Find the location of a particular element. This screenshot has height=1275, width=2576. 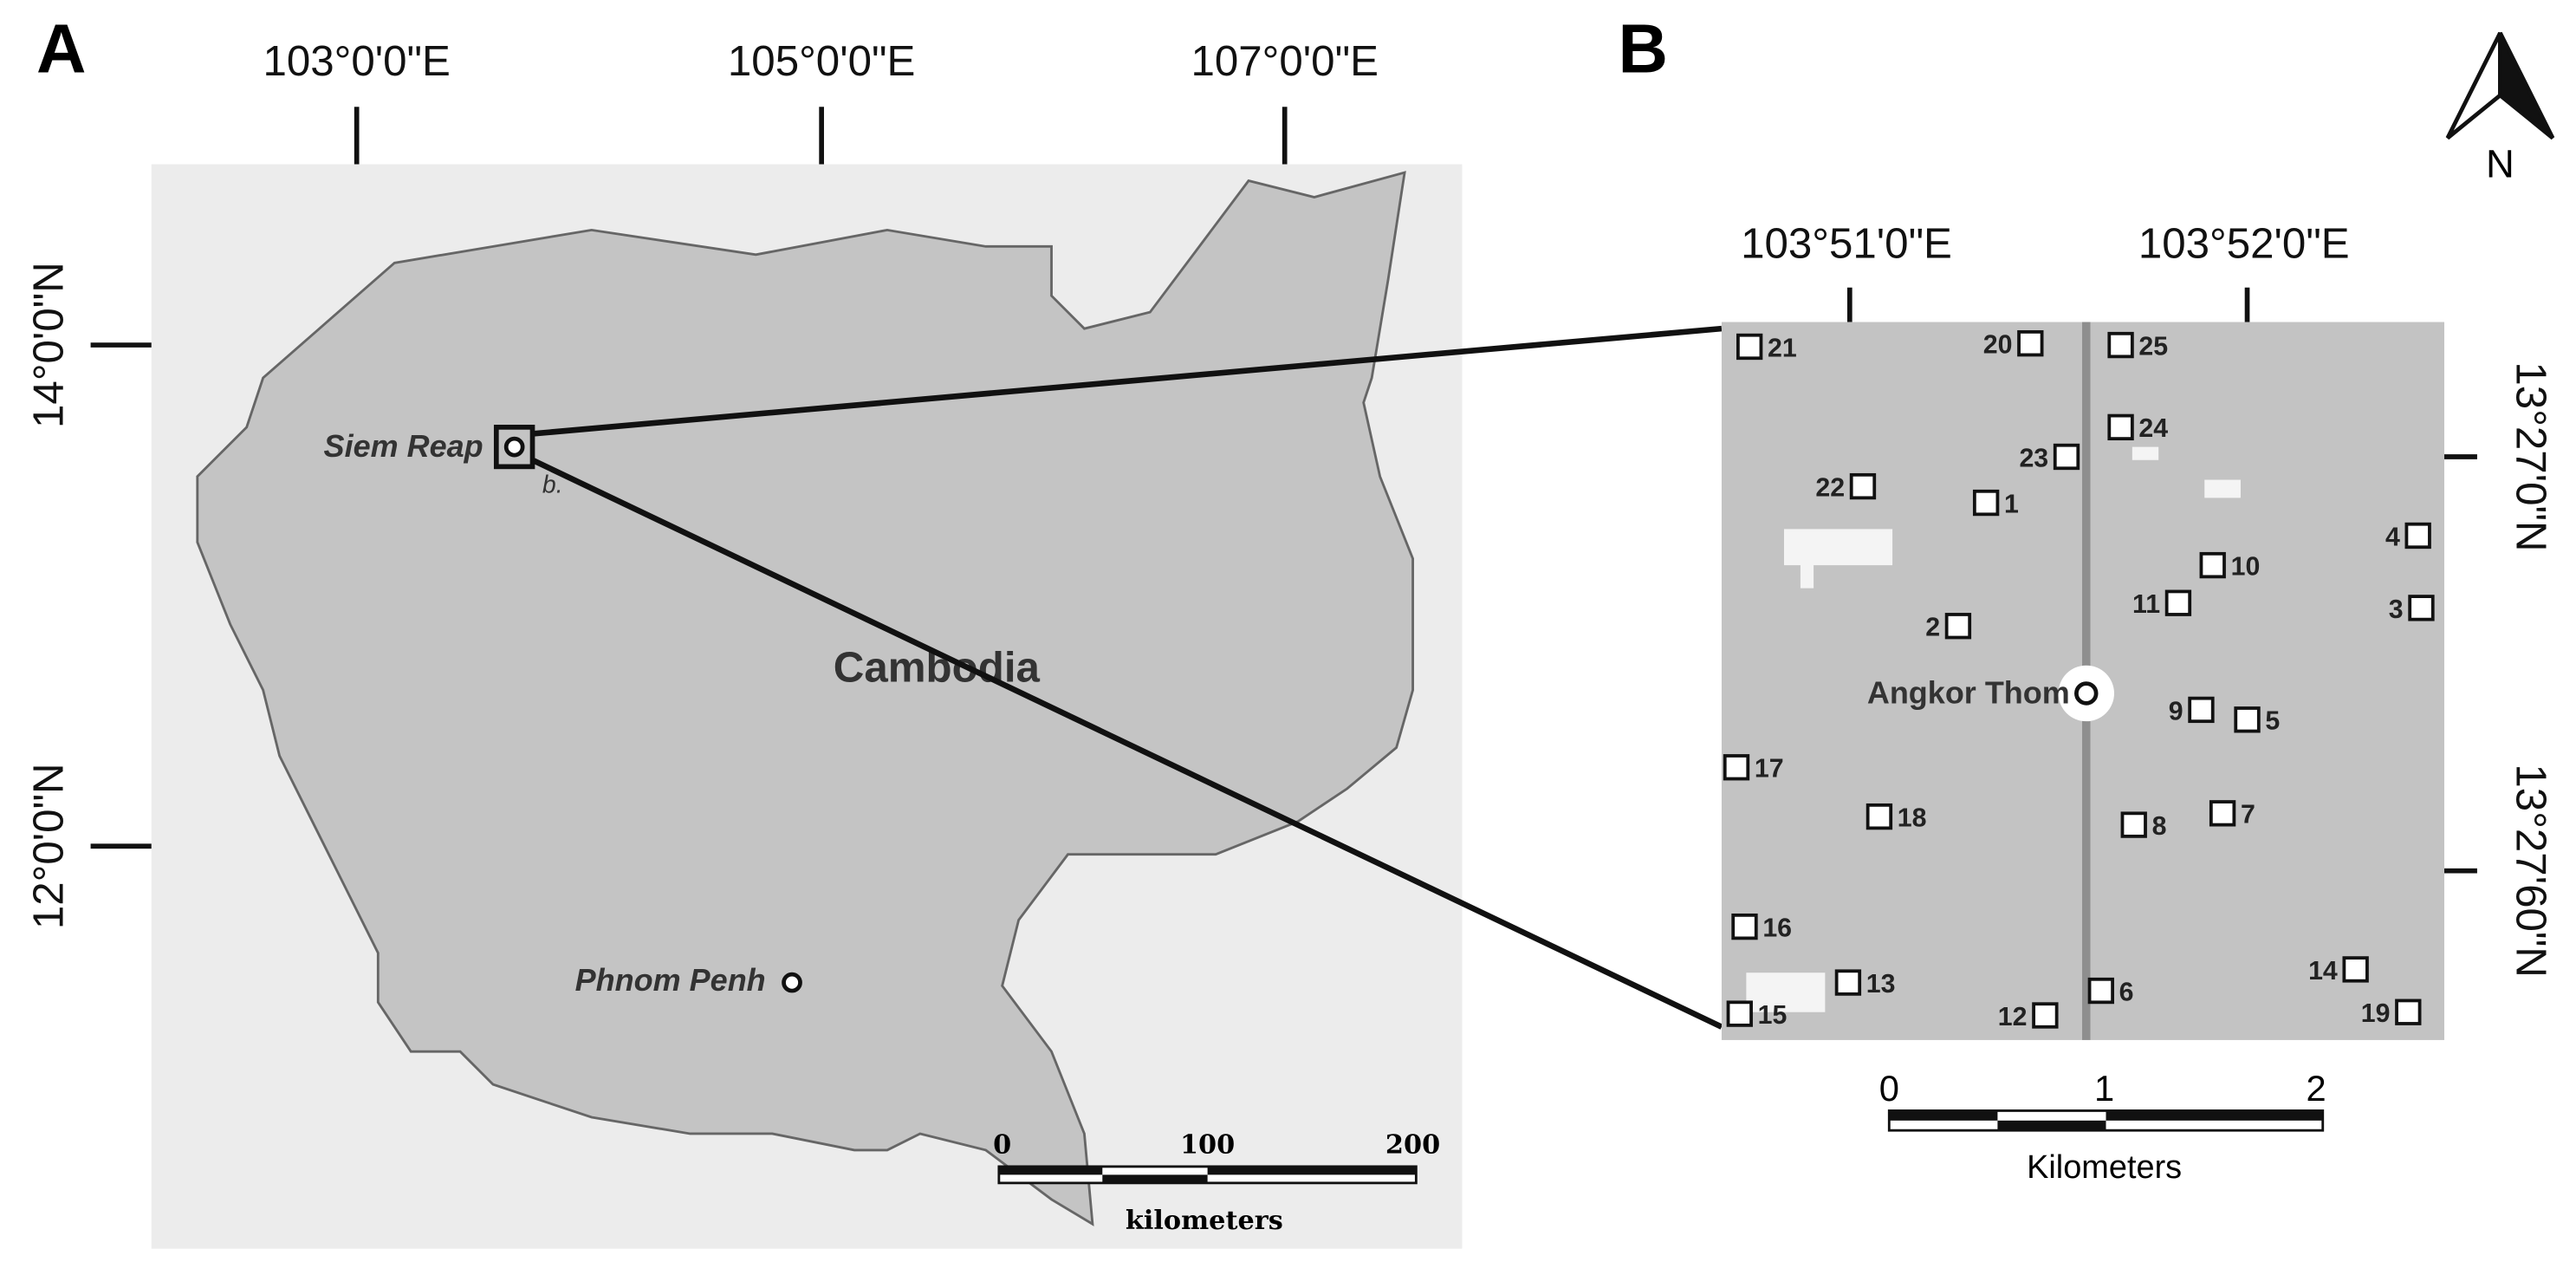

site-label: 16 is located at coordinates (1777, 928).